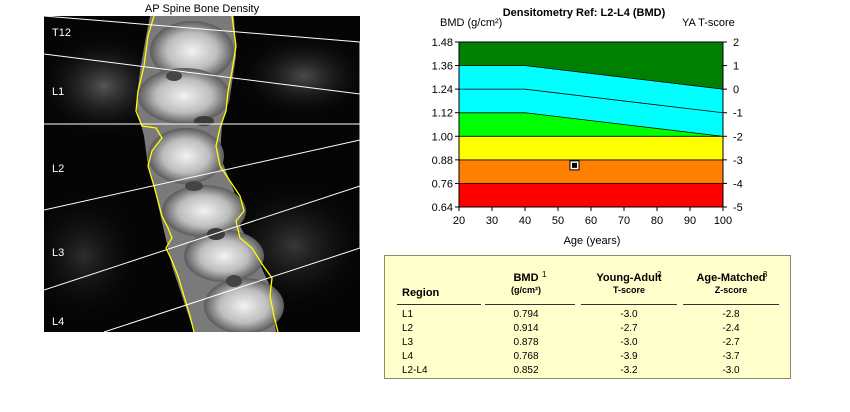  Describe the element at coordinates (492, 221) in the screenshot. I see `x-tick-label: 30` at that location.